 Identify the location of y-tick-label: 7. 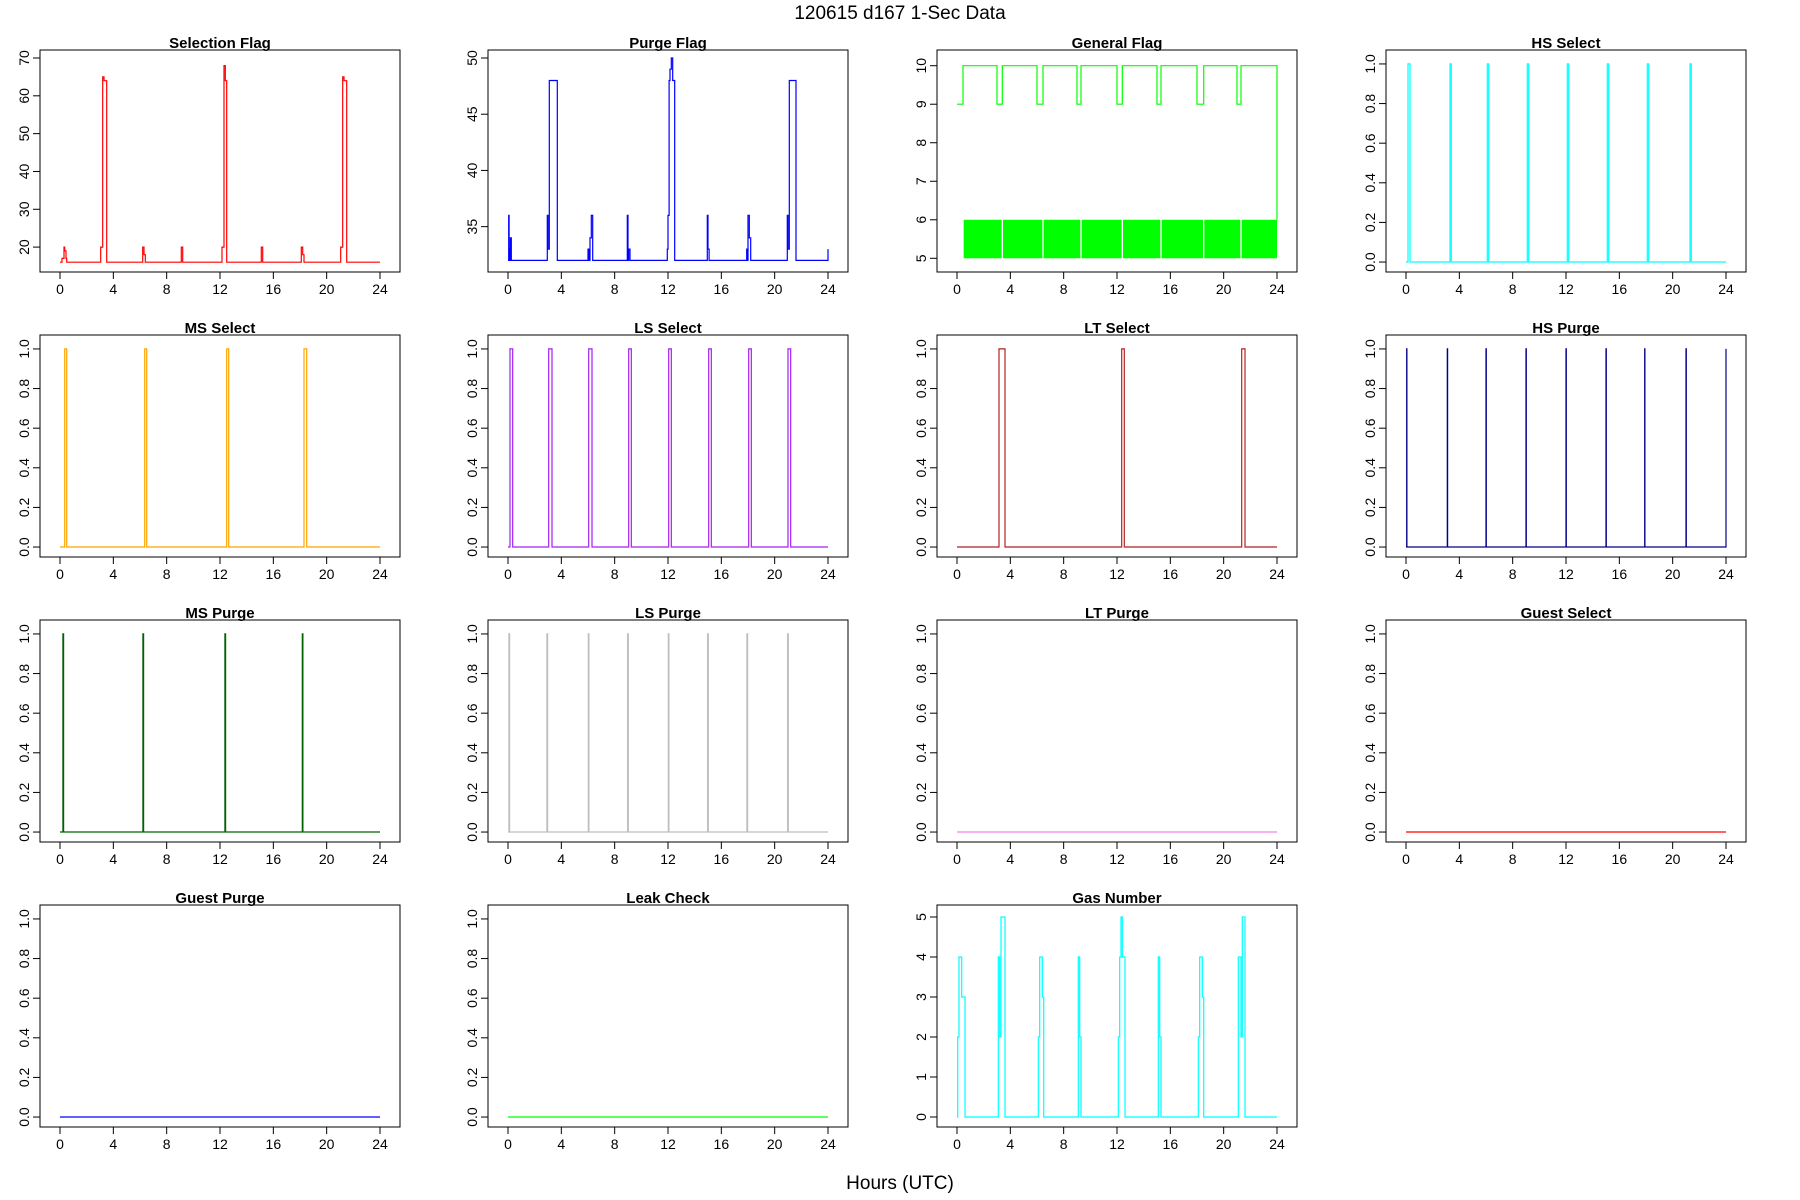
(921, 181).